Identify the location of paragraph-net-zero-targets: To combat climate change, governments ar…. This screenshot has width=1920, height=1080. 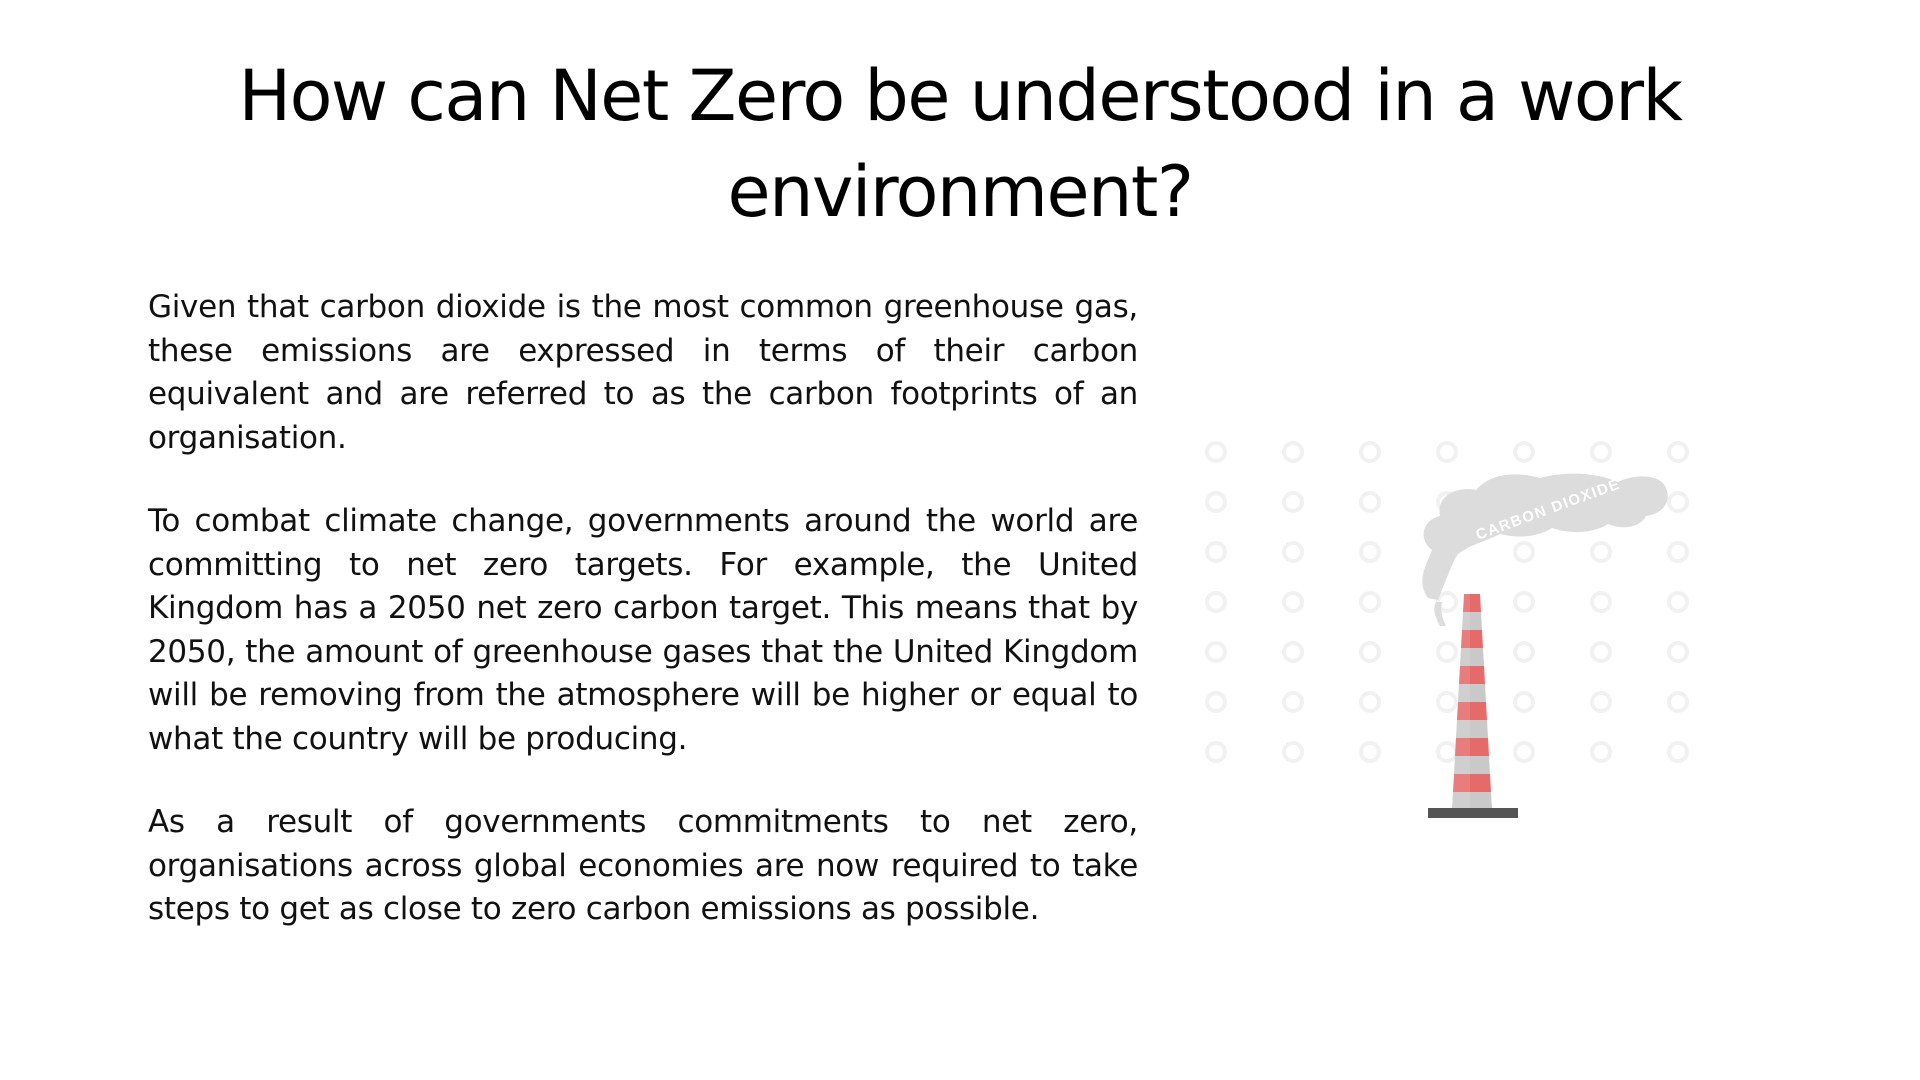
(643, 630).